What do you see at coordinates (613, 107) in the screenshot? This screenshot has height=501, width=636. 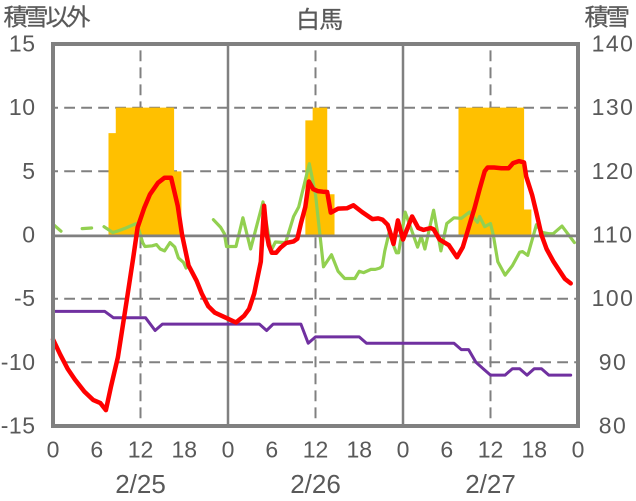 I see `svg-text: 130` at bounding box center [613, 107].